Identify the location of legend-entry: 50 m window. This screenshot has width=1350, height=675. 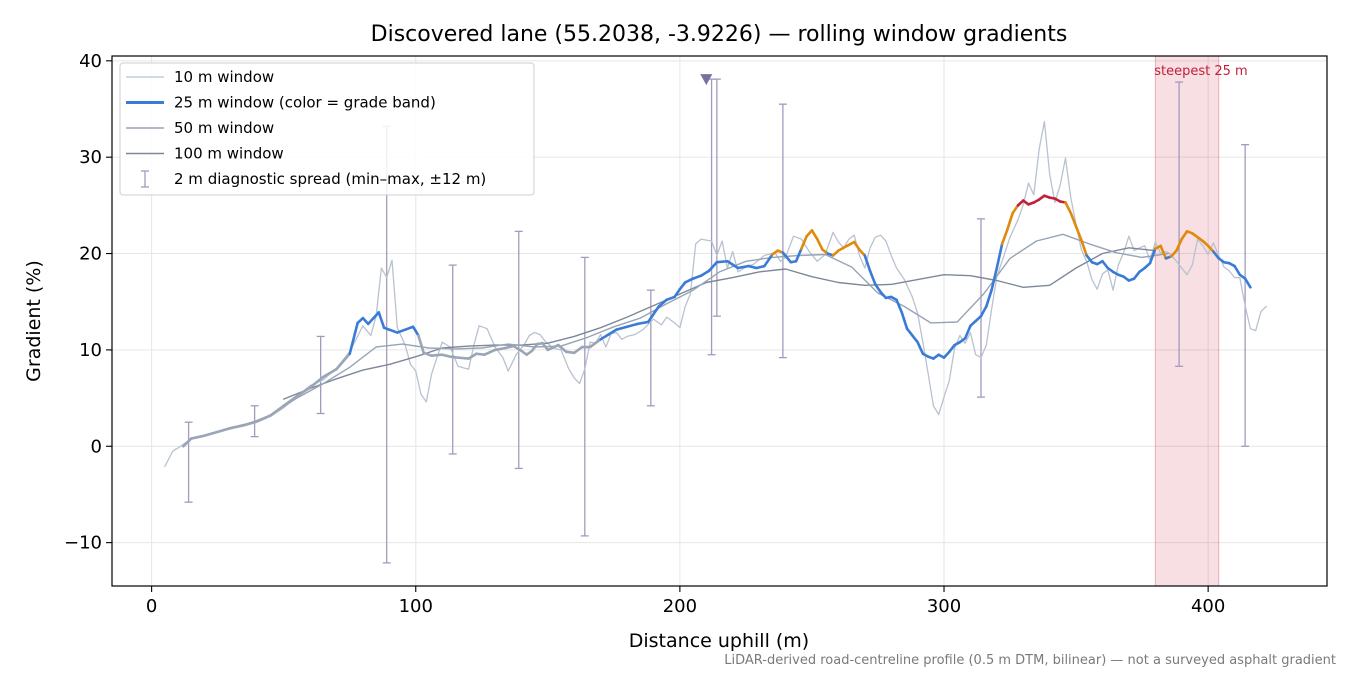
(200, 128).